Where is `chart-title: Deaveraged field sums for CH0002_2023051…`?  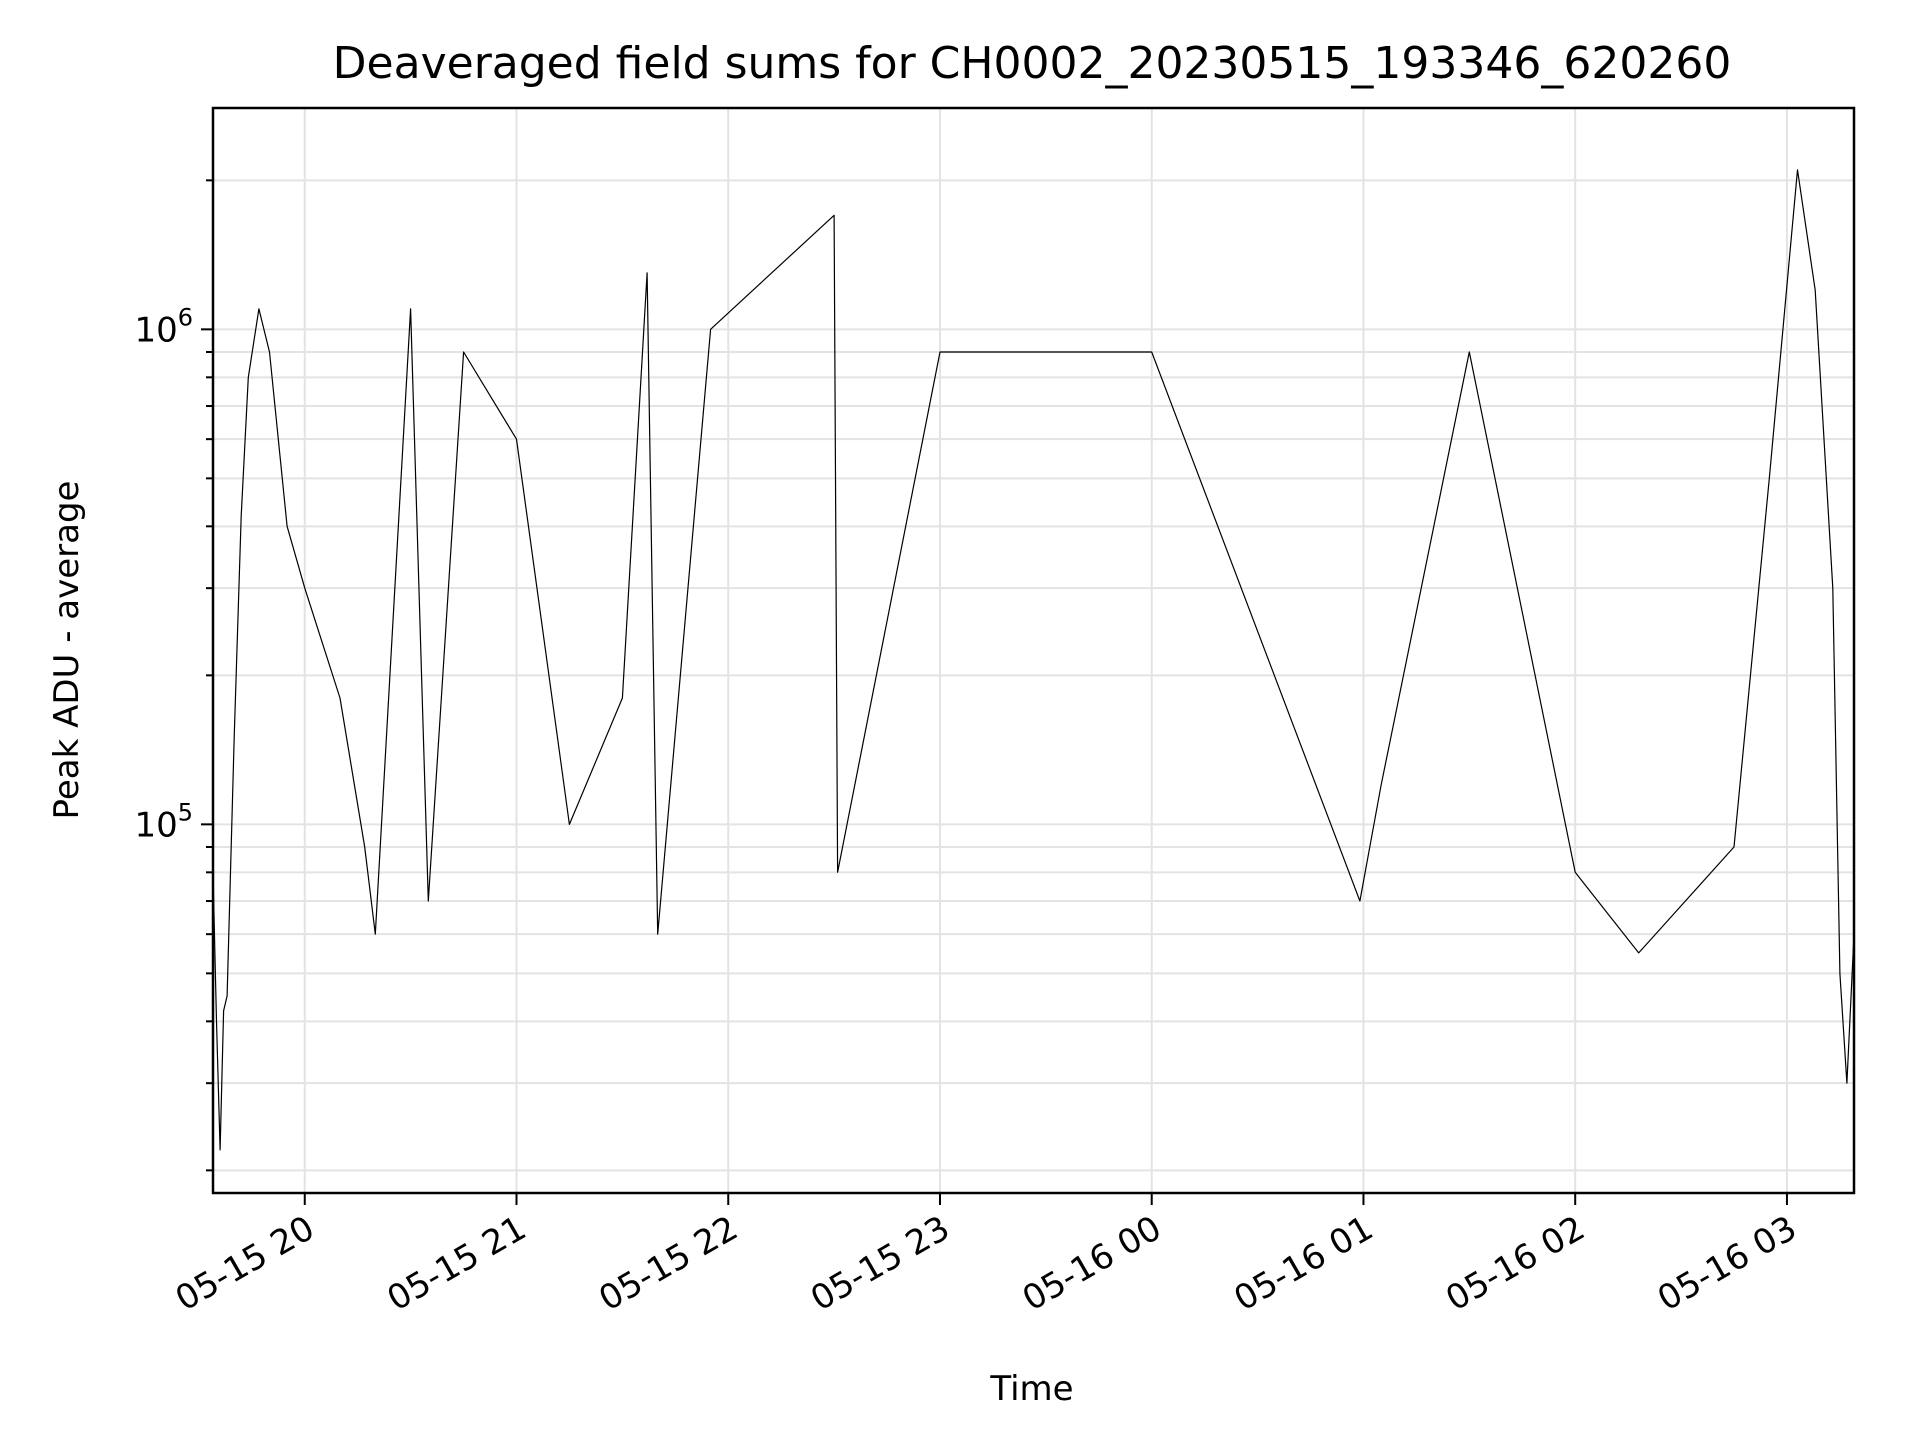
chart-title: Deaveraged field sums for CH0002_2023051… is located at coordinates (1032, 63).